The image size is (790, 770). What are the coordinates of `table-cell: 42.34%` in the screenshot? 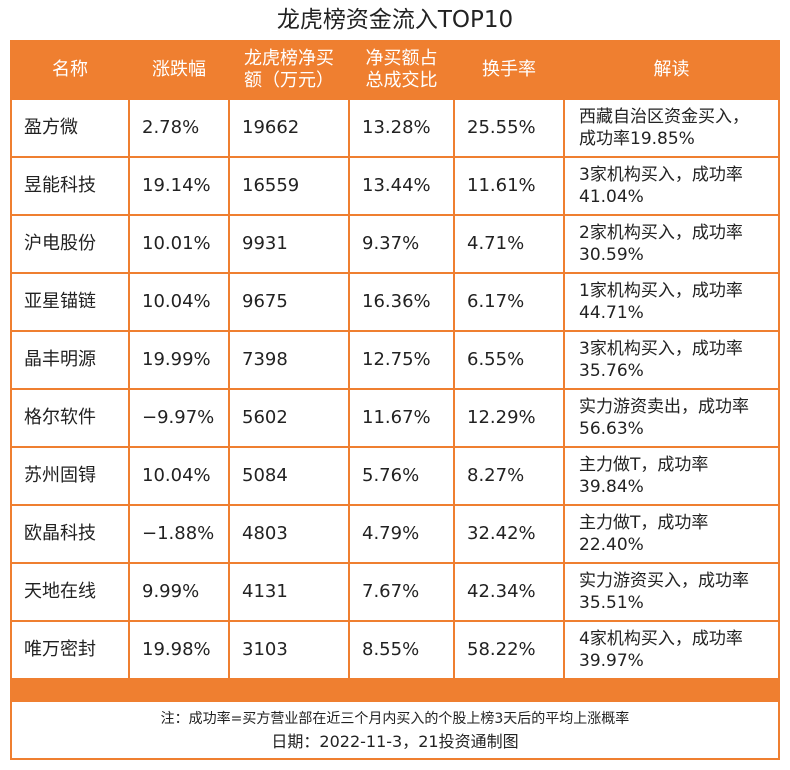 It's located at (509, 592).